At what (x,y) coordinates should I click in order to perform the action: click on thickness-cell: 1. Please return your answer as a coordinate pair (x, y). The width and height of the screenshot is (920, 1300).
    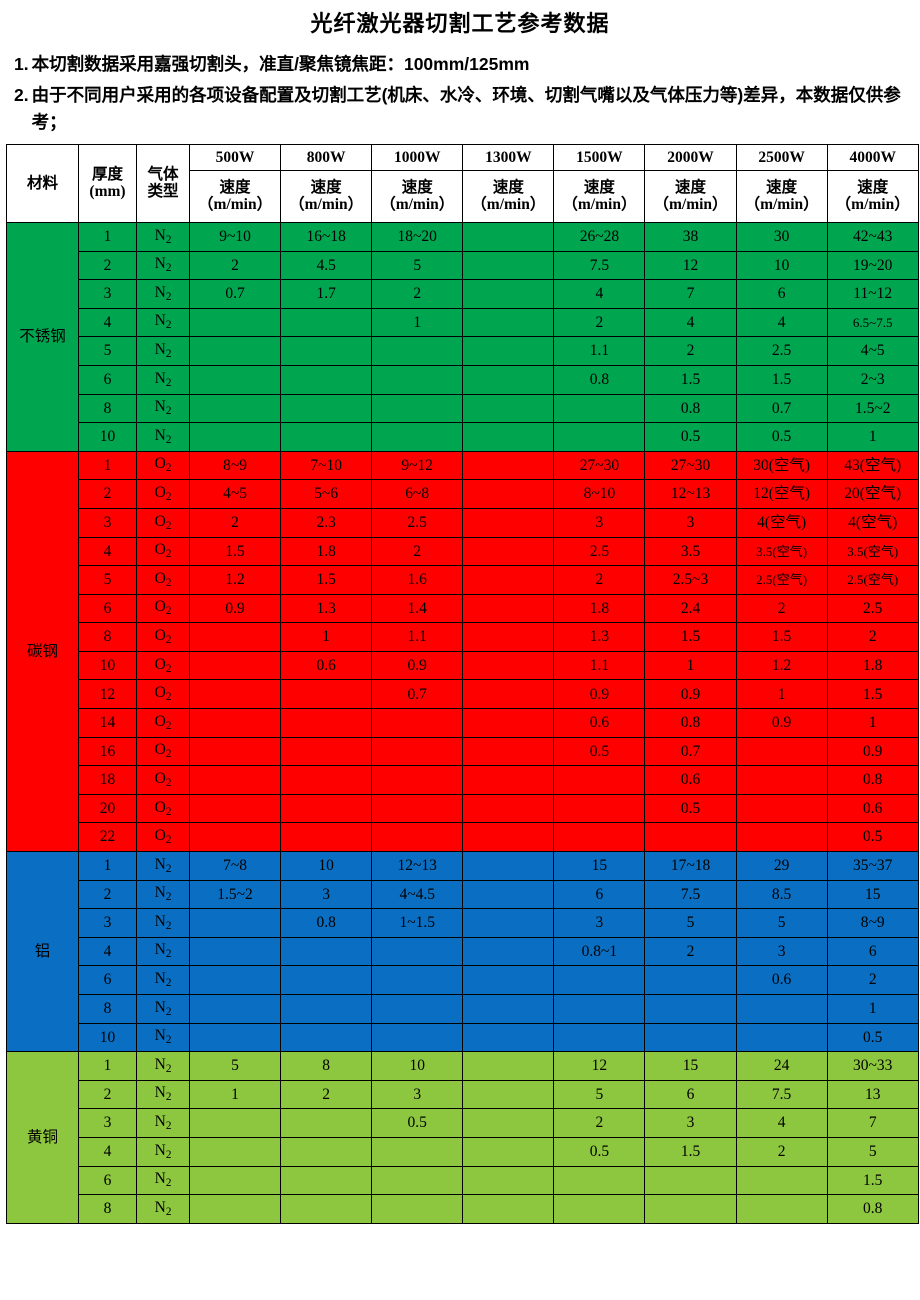
    Looking at the image, I should click on (107, 866).